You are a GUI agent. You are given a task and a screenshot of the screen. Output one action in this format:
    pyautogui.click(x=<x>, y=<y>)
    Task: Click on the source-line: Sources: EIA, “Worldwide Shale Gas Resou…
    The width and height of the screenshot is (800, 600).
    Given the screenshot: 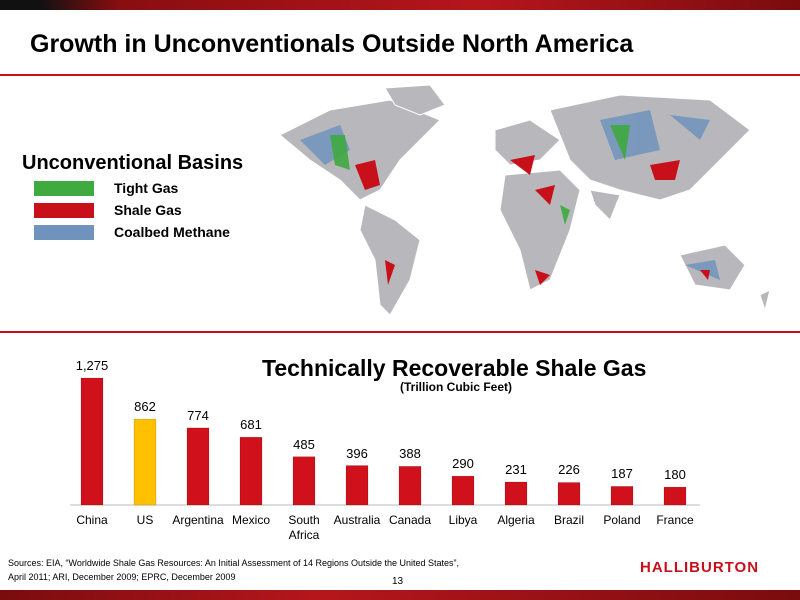 What is the action you would take?
    pyautogui.click(x=234, y=563)
    